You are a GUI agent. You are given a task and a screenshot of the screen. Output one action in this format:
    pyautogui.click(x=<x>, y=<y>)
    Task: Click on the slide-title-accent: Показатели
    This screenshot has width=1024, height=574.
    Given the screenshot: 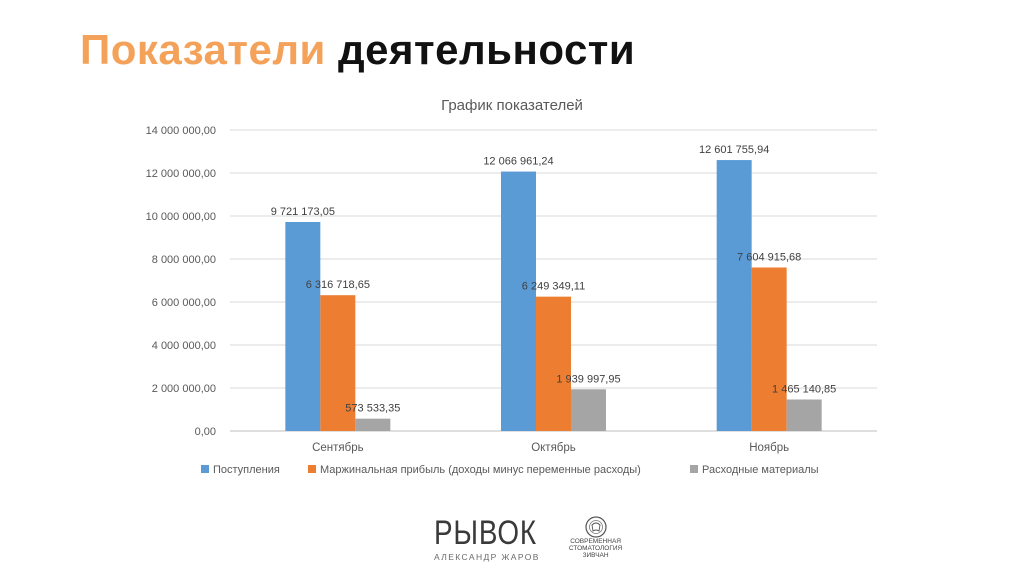 What is the action you would take?
    pyautogui.click(x=203, y=49)
    